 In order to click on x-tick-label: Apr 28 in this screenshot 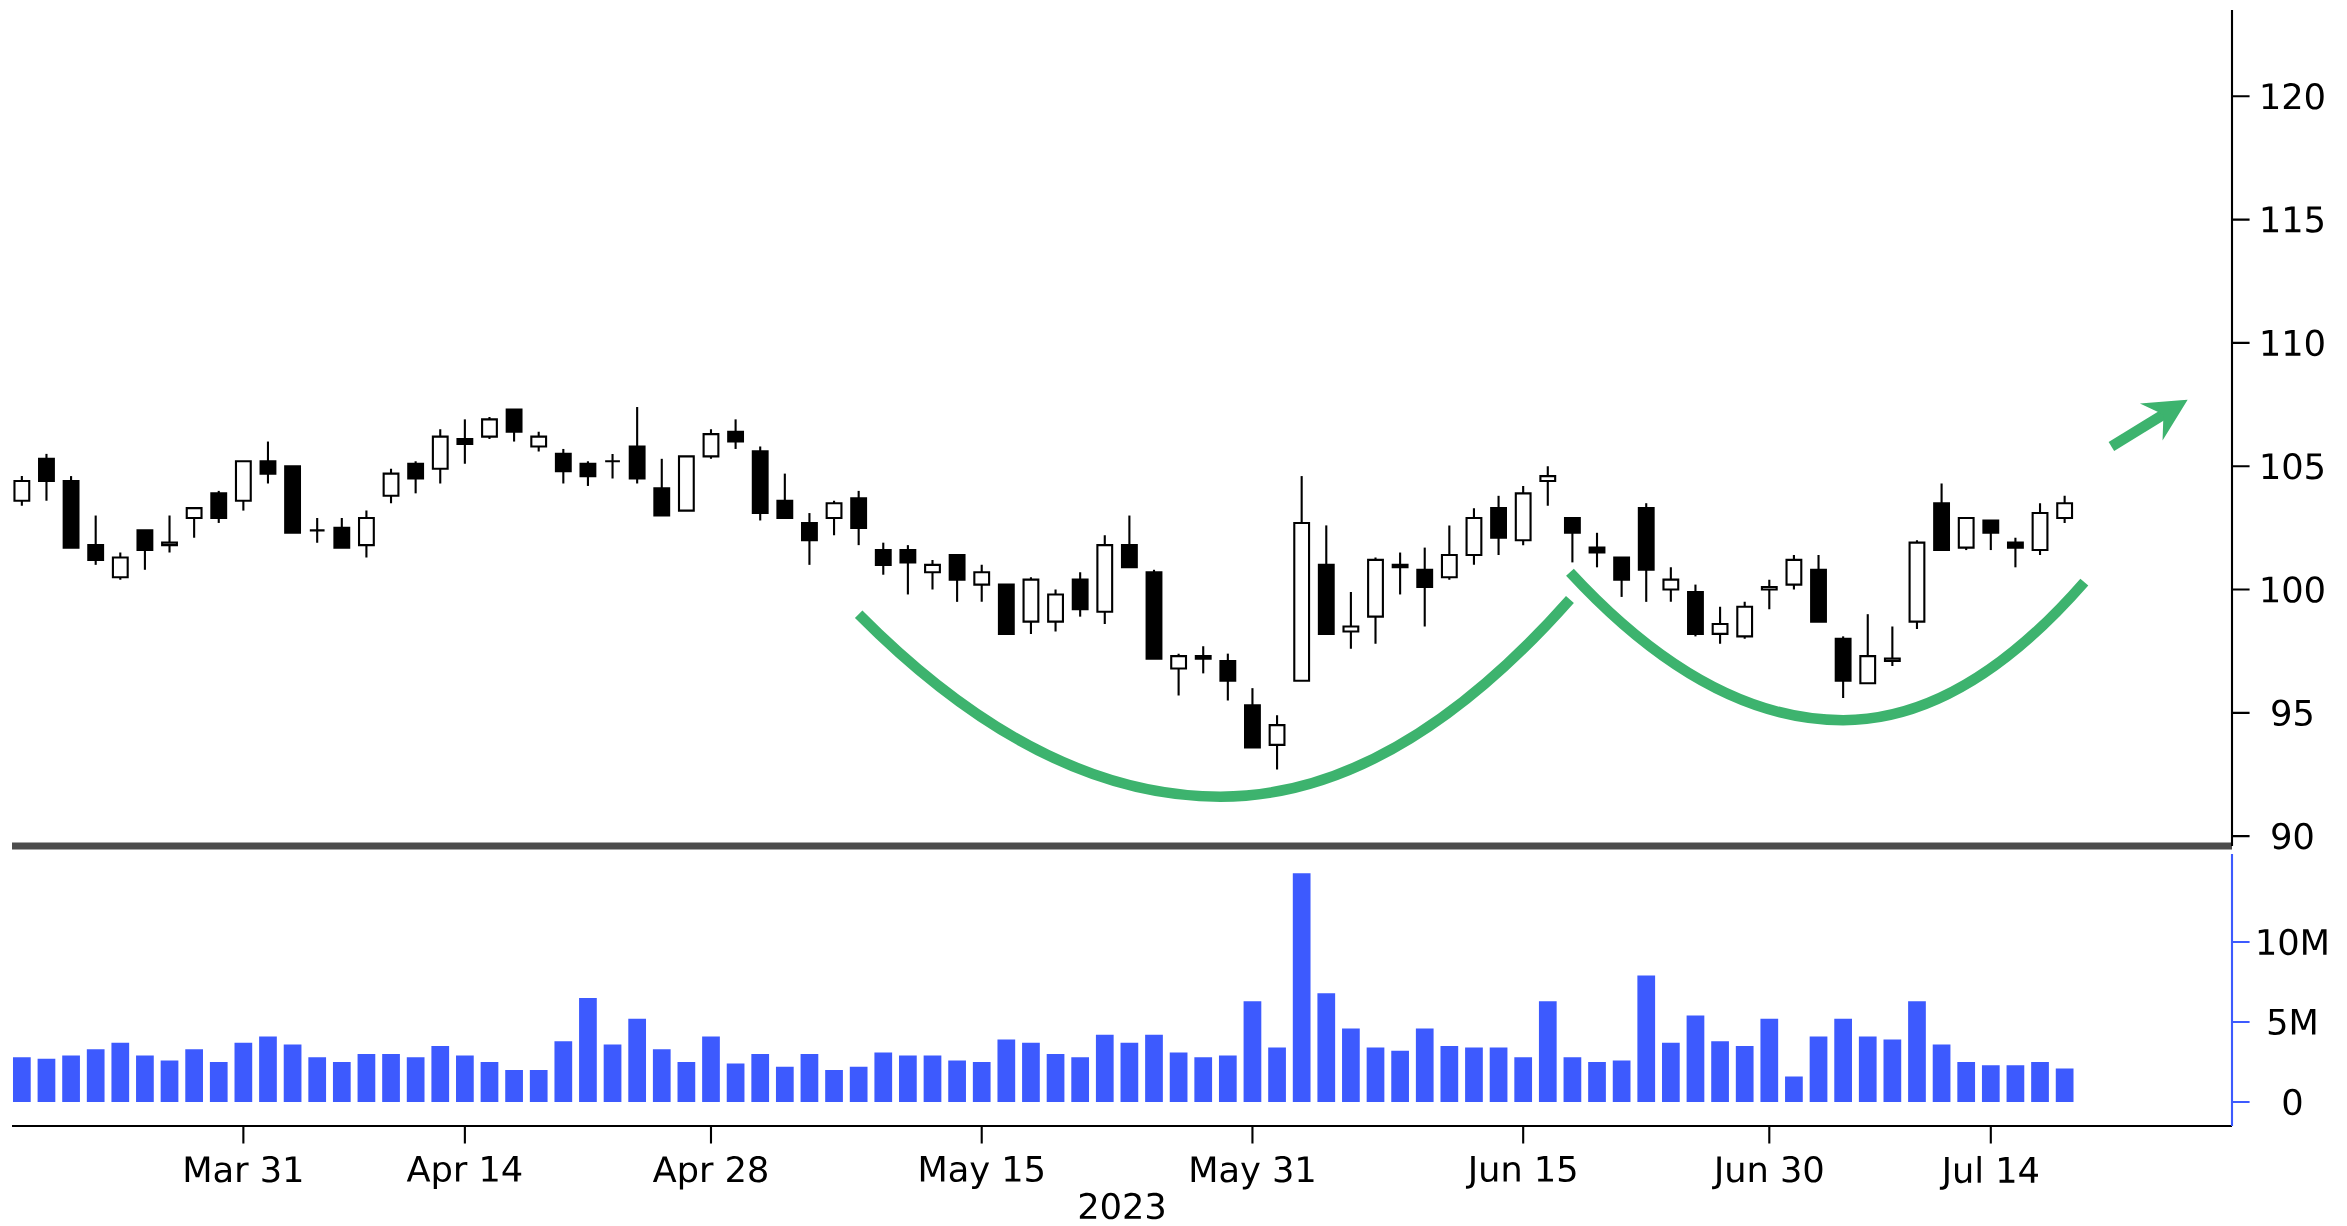, I will do `click(709, 1172)`.